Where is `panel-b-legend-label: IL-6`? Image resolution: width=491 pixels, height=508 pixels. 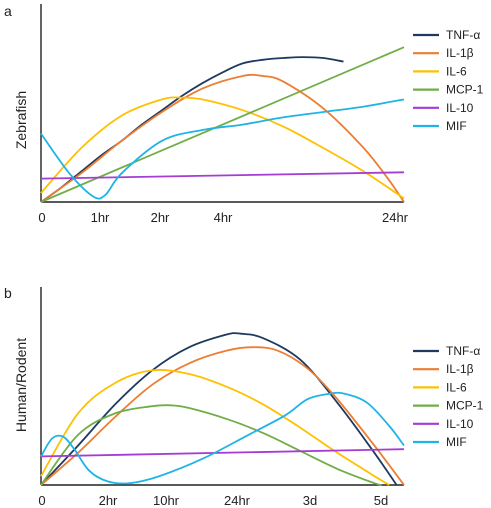 panel-b-legend-label: IL-6 is located at coordinates (456, 387).